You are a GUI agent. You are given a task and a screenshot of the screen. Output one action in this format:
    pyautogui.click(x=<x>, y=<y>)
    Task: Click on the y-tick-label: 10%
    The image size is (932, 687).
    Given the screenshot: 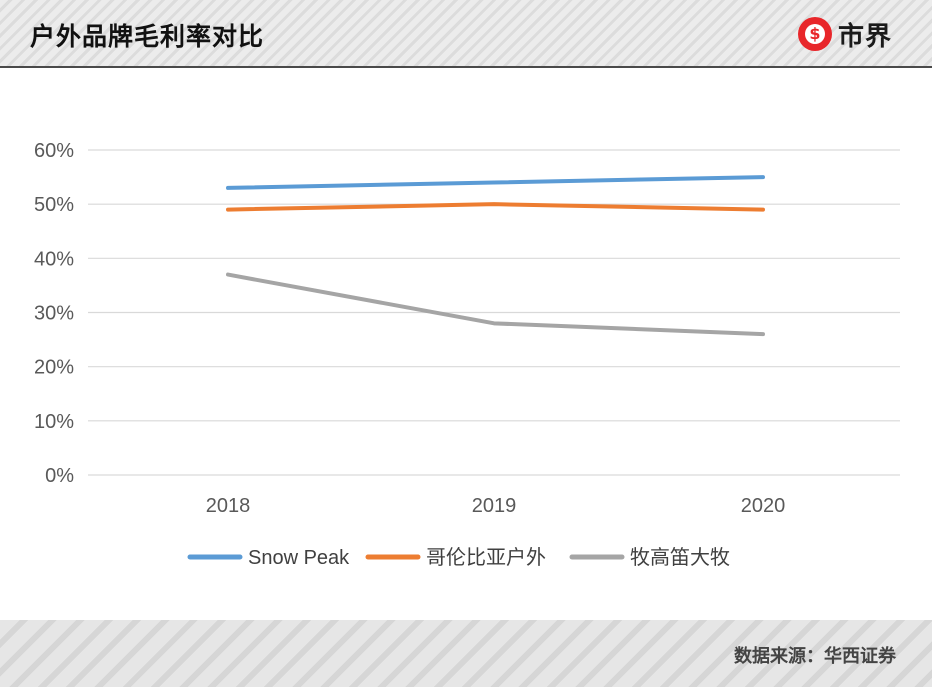 What is the action you would take?
    pyautogui.click(x=54, y=422)
    